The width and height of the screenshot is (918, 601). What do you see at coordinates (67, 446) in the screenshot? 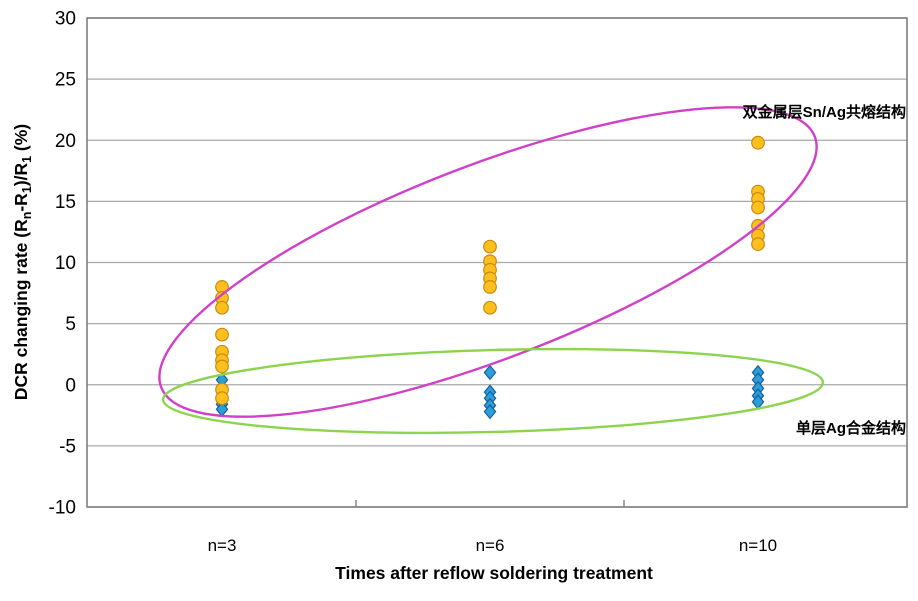
I see `y-tick-label: -5` at bounding box center [67, 446].